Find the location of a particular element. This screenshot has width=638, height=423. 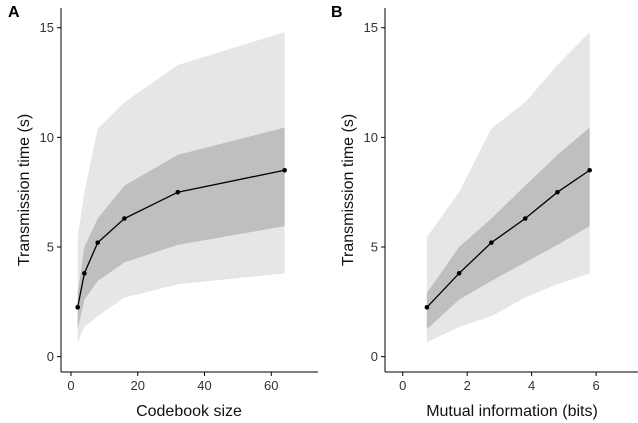

panel-b-letter: B is located at coordinates (337, 12).